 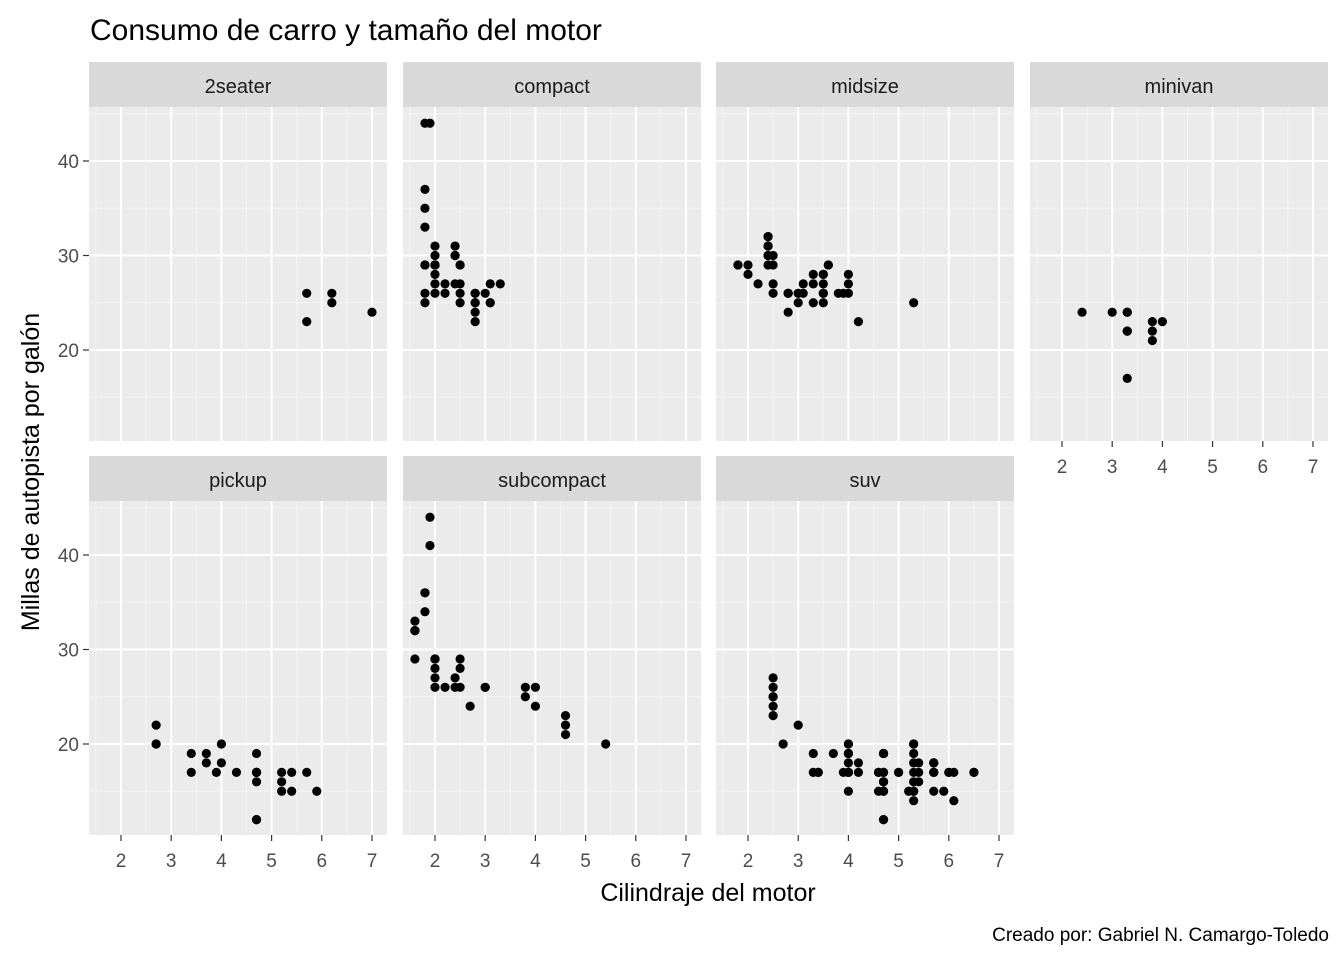 I want to click on x-tick-label: 2, so click(x=121, y=861).